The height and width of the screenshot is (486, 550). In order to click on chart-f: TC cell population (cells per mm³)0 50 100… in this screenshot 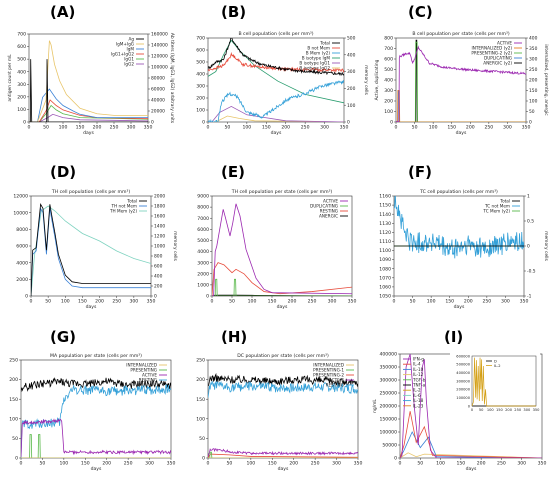, I will do `click(464, 249)`.